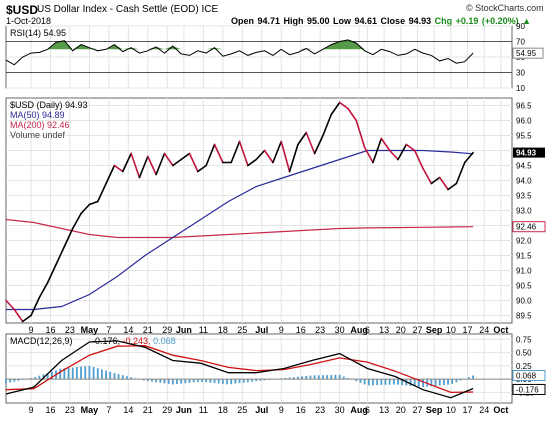 The image size is (550, 433). I want to click on price-y-tick-label: 92.0, so click(524, 241).